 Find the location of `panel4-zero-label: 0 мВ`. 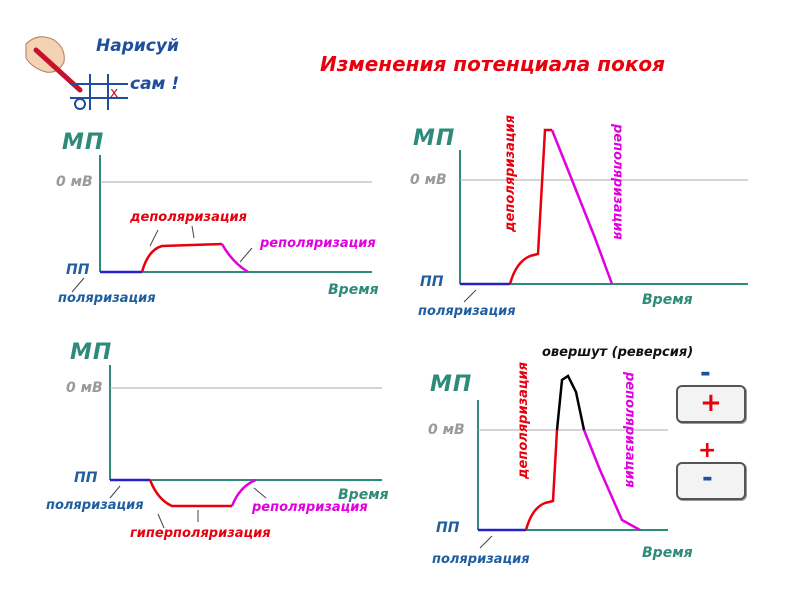

panel4-zero-label: 0 мВ is located at coordinates (446, 430).